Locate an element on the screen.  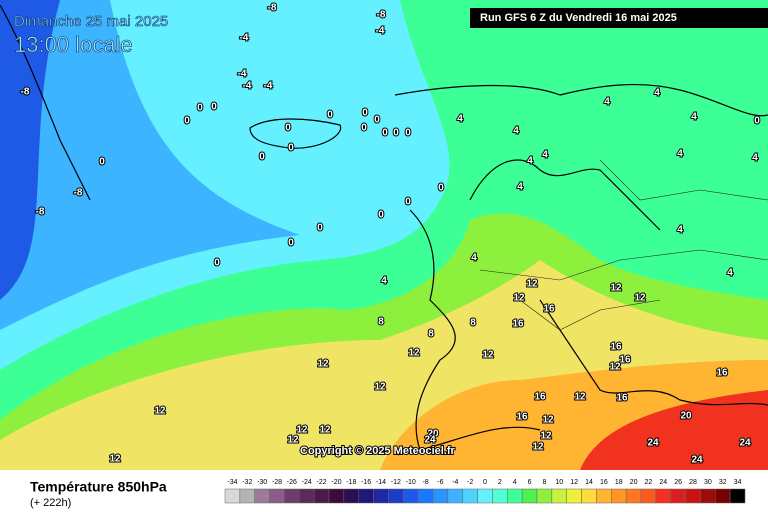
legend-tick-label: -22 is located at coordinates (322, 482).